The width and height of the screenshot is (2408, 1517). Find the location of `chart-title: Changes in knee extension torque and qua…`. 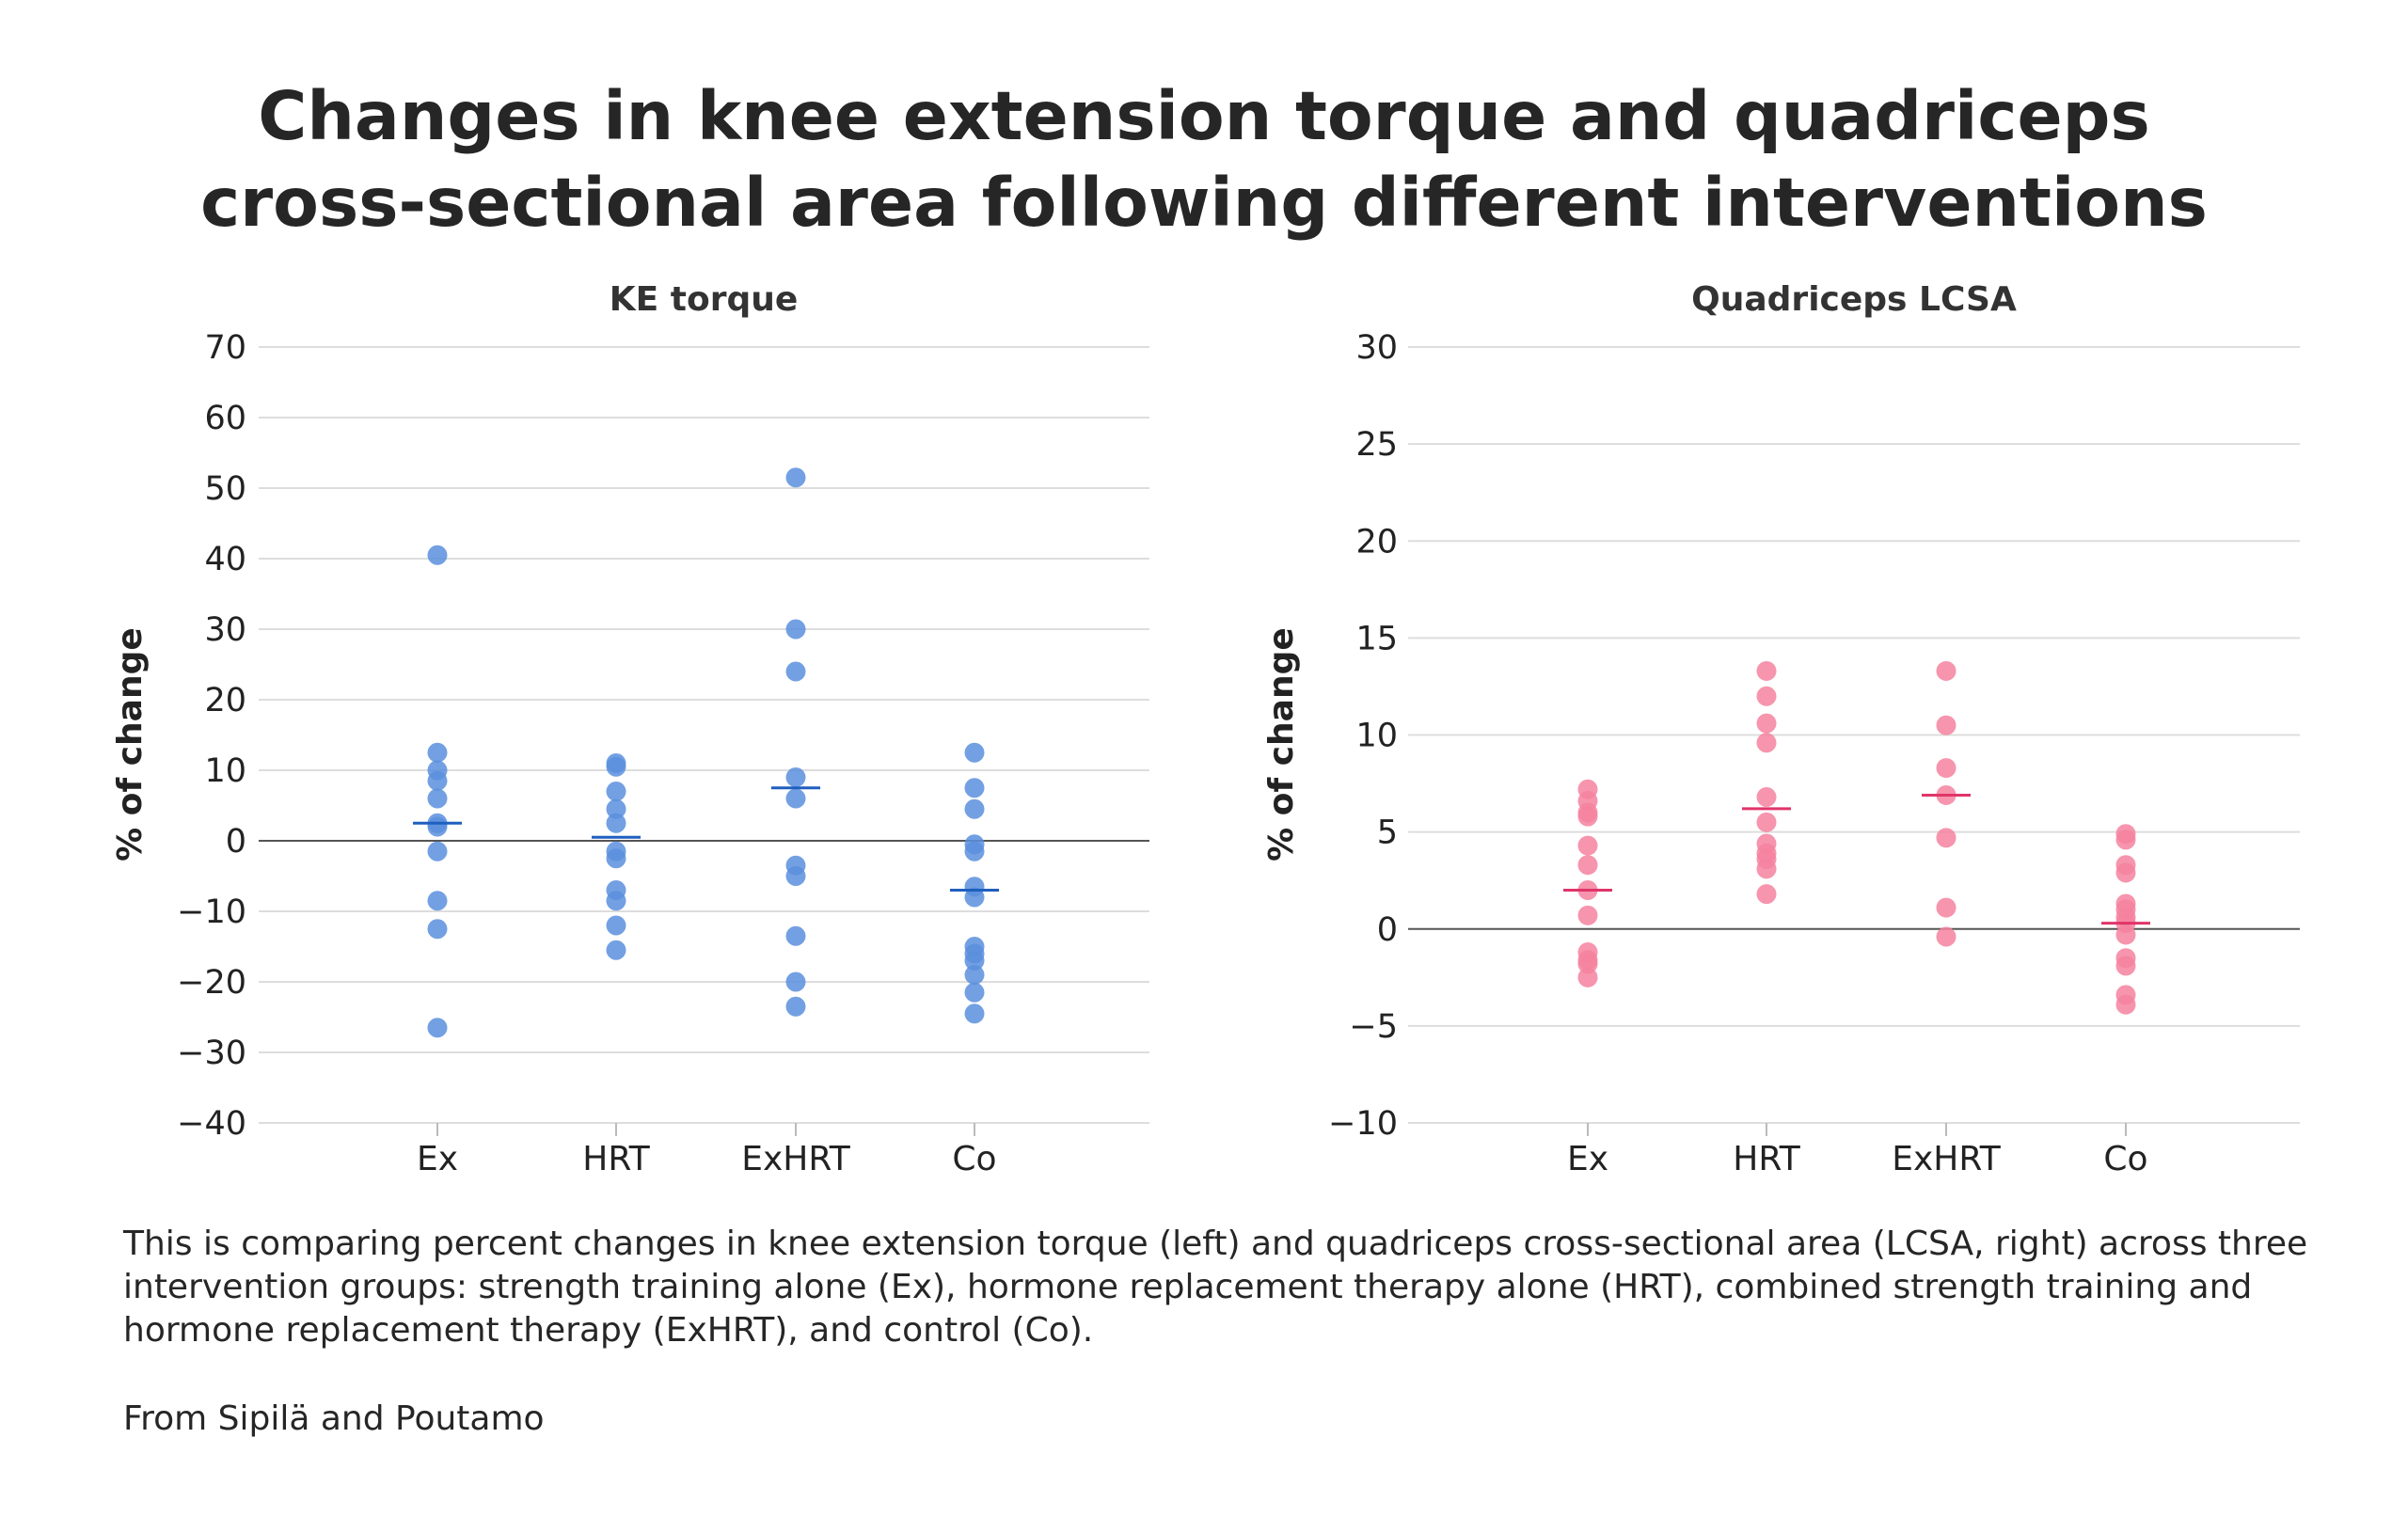

chart-title: Changes in knee extension torque and qua… is located at coordinates (1204, 159).